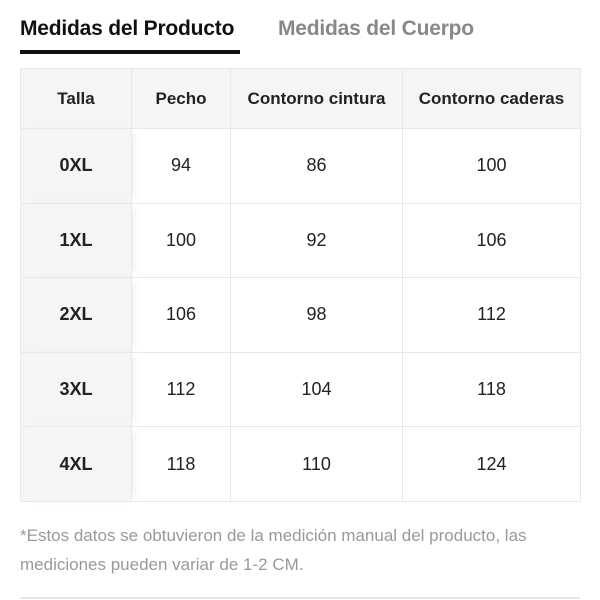 This screenshot has width=600, height=600. Describe the element at coordinates (181, 166) in the screenshot. I see `measurement-cell: 94` at that location.